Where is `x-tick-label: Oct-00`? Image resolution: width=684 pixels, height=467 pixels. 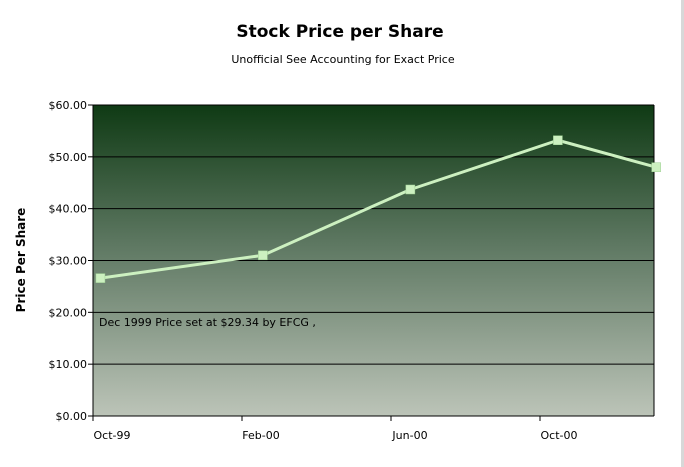 x-tick-label: Oct-00 is located at coordinates (559, 435).